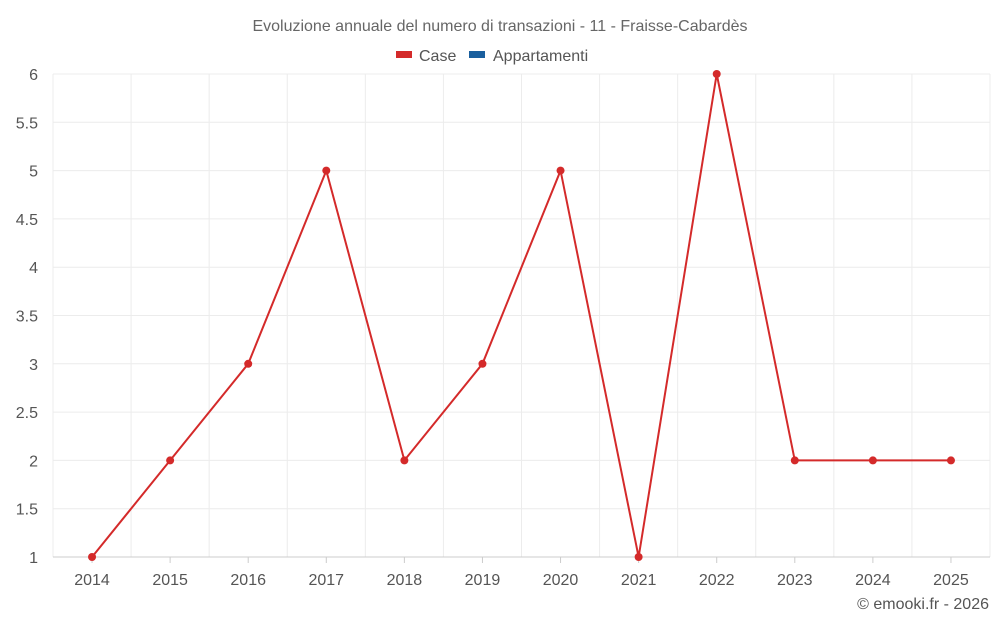  What do you see at coordinates (33, 172) in the screenshot?
I see `y-tick-label: 5` at bounding box center [33, 172].